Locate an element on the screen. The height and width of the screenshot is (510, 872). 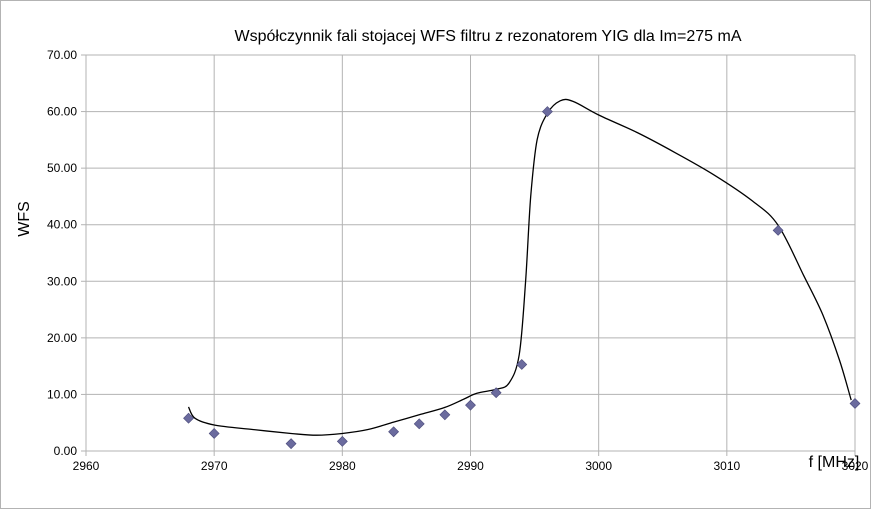
x-tick-label: 3010 is located at coordinates (726, 466).